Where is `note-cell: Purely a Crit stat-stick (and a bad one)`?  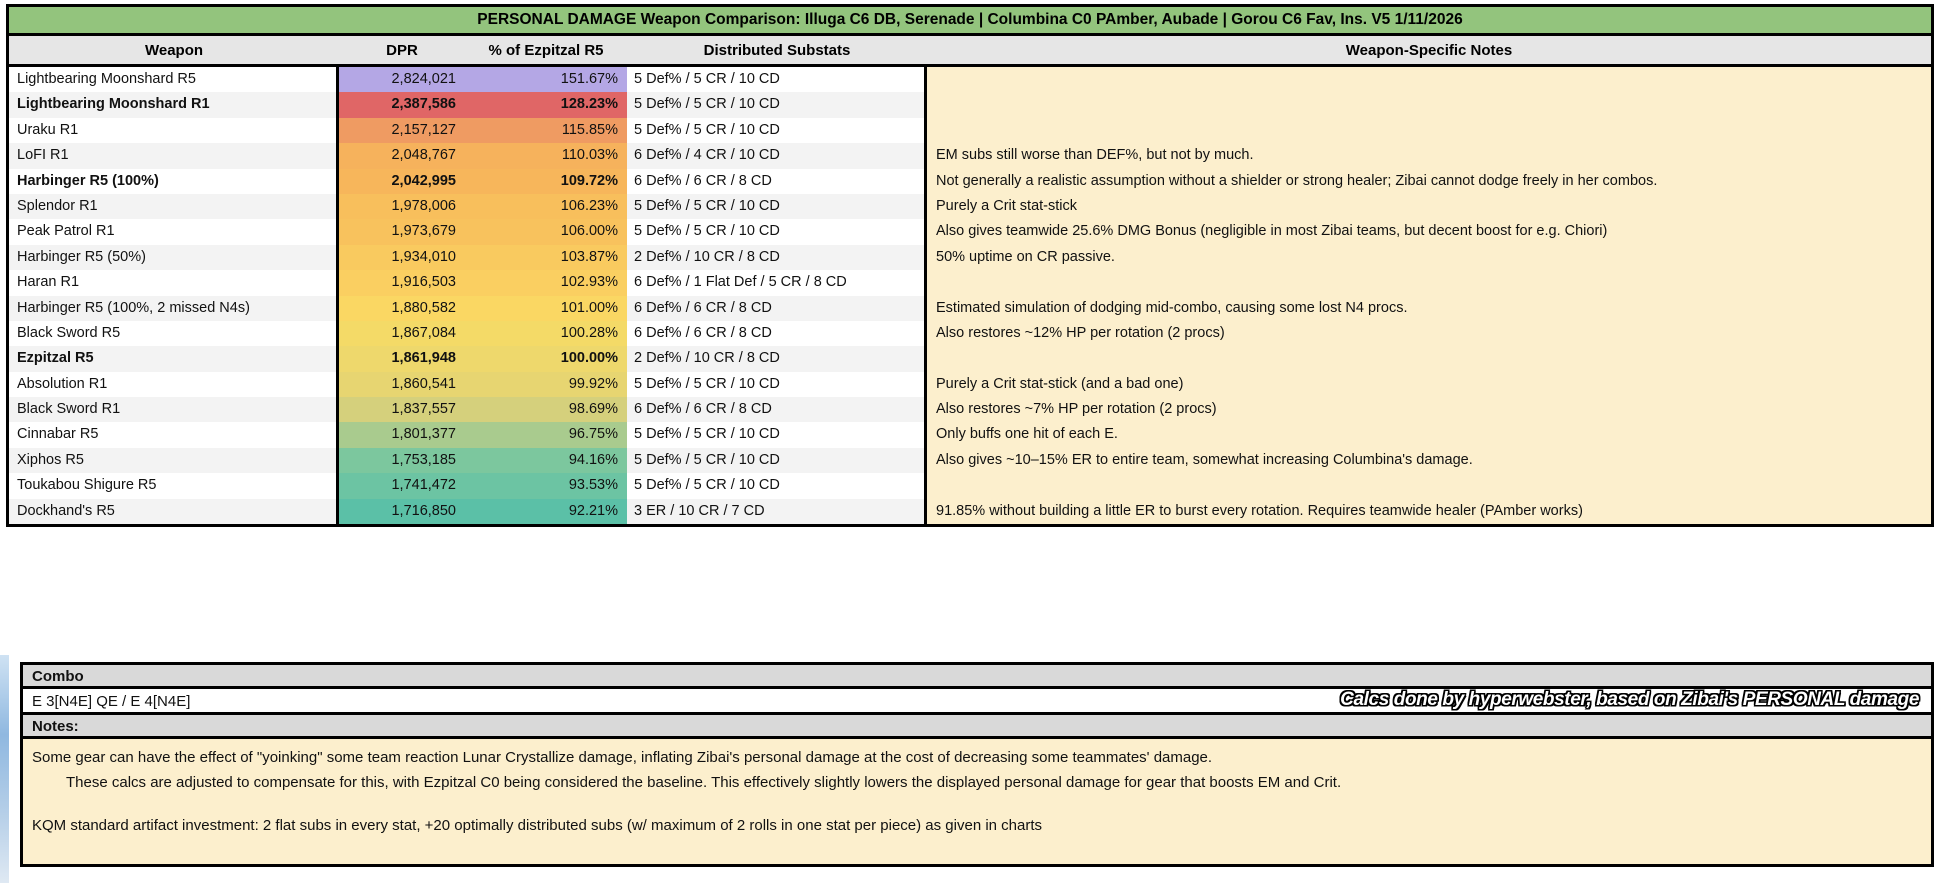
note-cell: Purely a Crit stat-stick (and a bad one) is located at coordinates (1060, 383).